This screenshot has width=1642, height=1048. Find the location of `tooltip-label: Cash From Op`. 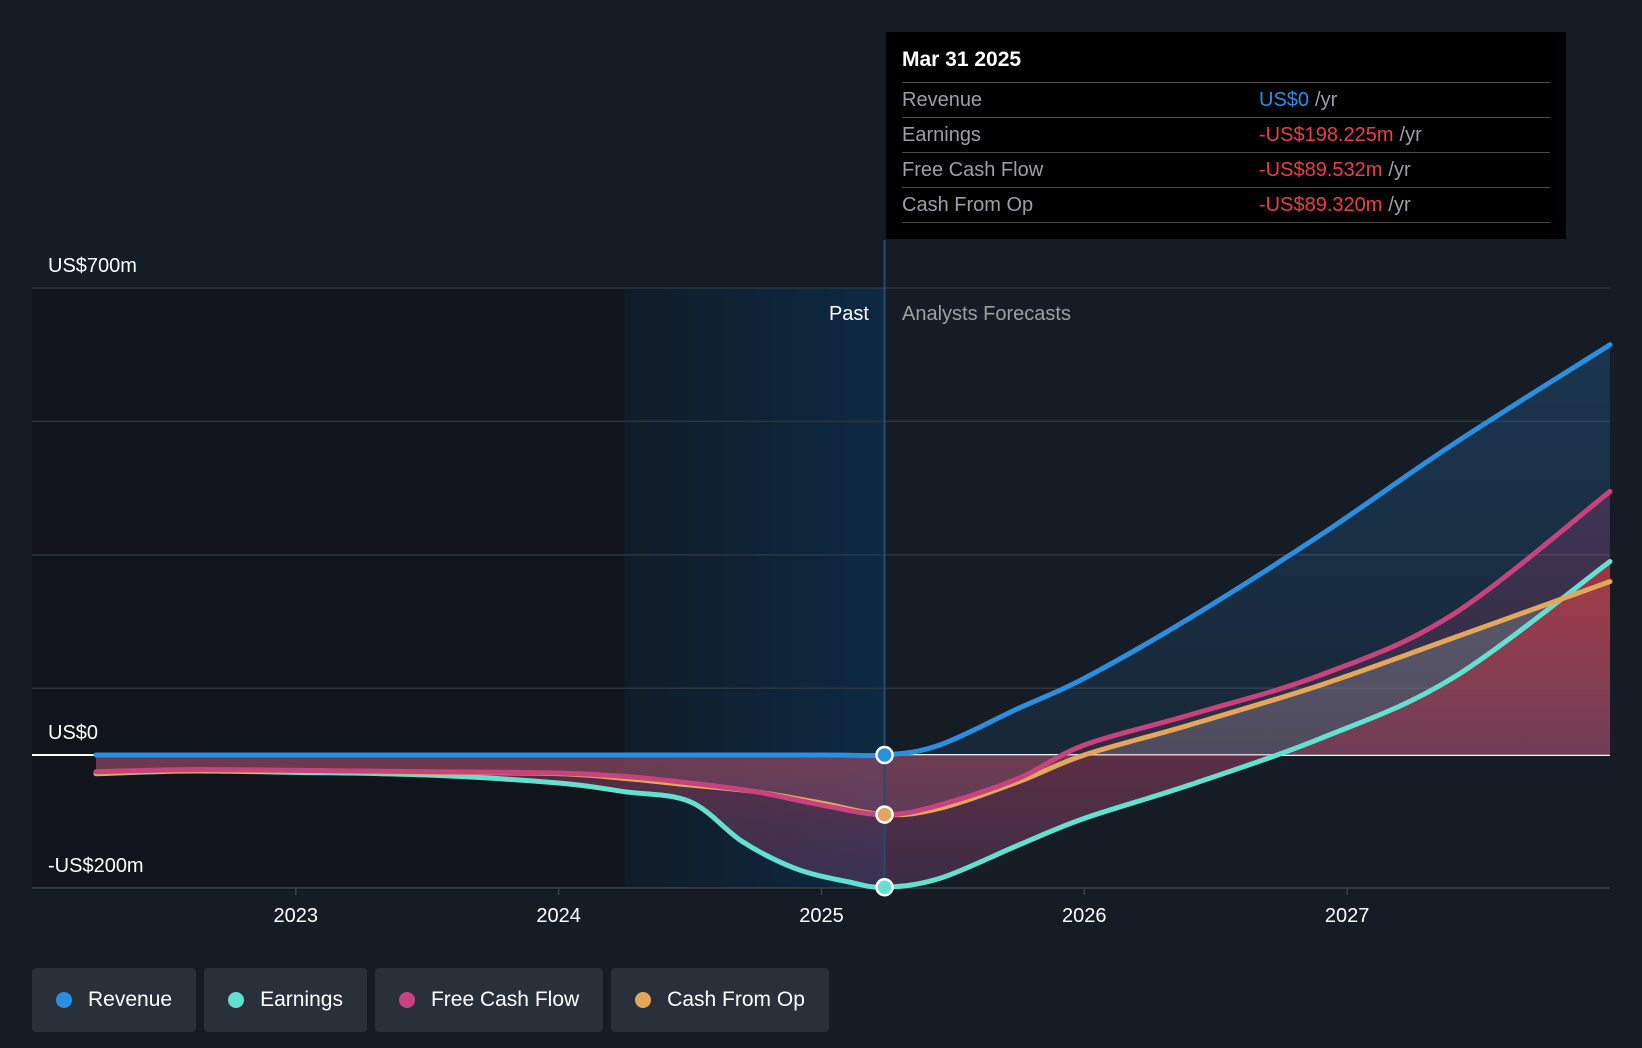

tooltip-label: Cash From Op is located at coordinates (968, 204).